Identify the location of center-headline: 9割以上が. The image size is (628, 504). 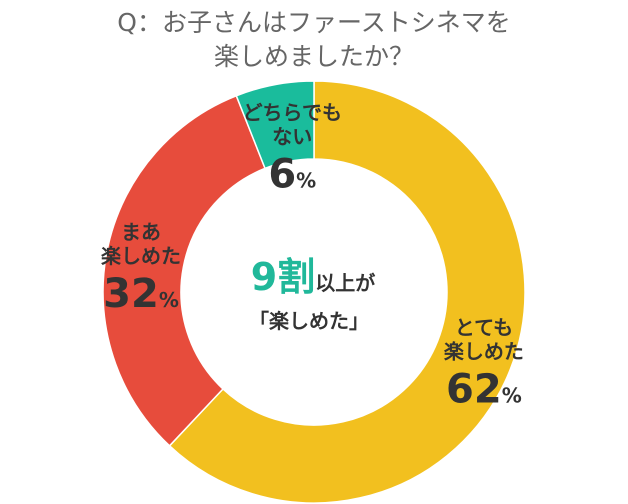
(313, 277).